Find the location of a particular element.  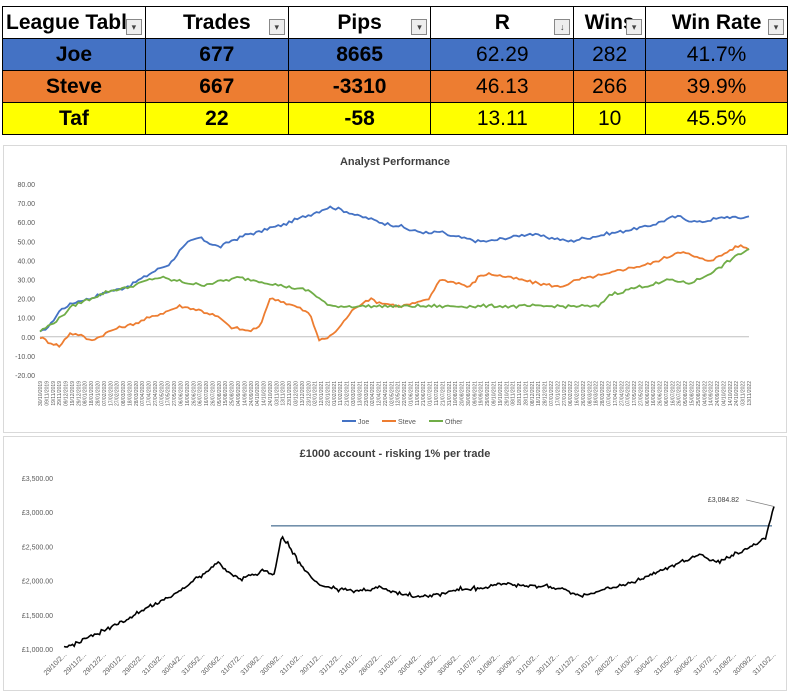

x-tick-label: 07/02/2020 is located at coordinates (105, 393).